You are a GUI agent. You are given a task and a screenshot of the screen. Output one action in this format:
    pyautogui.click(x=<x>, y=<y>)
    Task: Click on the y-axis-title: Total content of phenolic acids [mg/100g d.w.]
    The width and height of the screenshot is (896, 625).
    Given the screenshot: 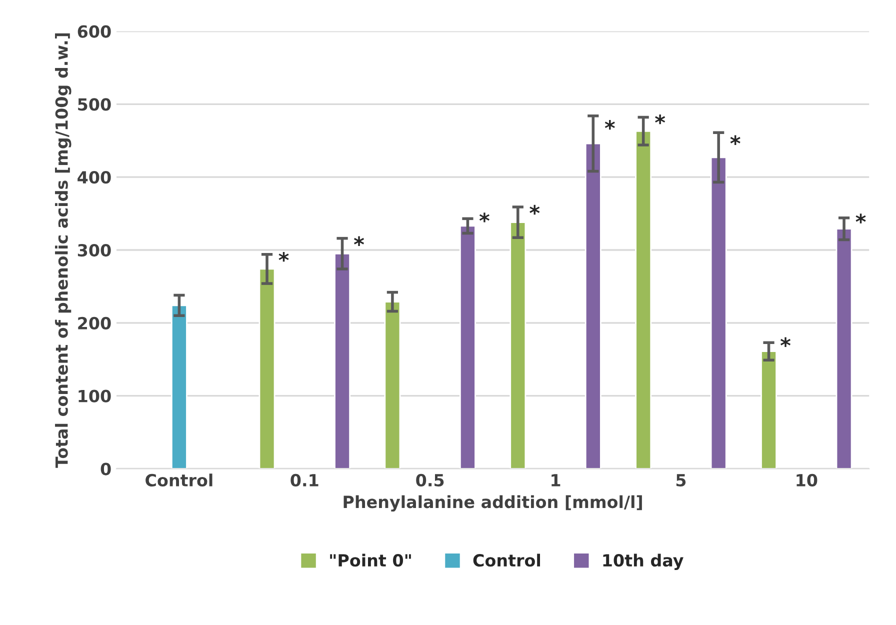 What is the action you would take?
    pyautogui.click(x=63, y=250)
    